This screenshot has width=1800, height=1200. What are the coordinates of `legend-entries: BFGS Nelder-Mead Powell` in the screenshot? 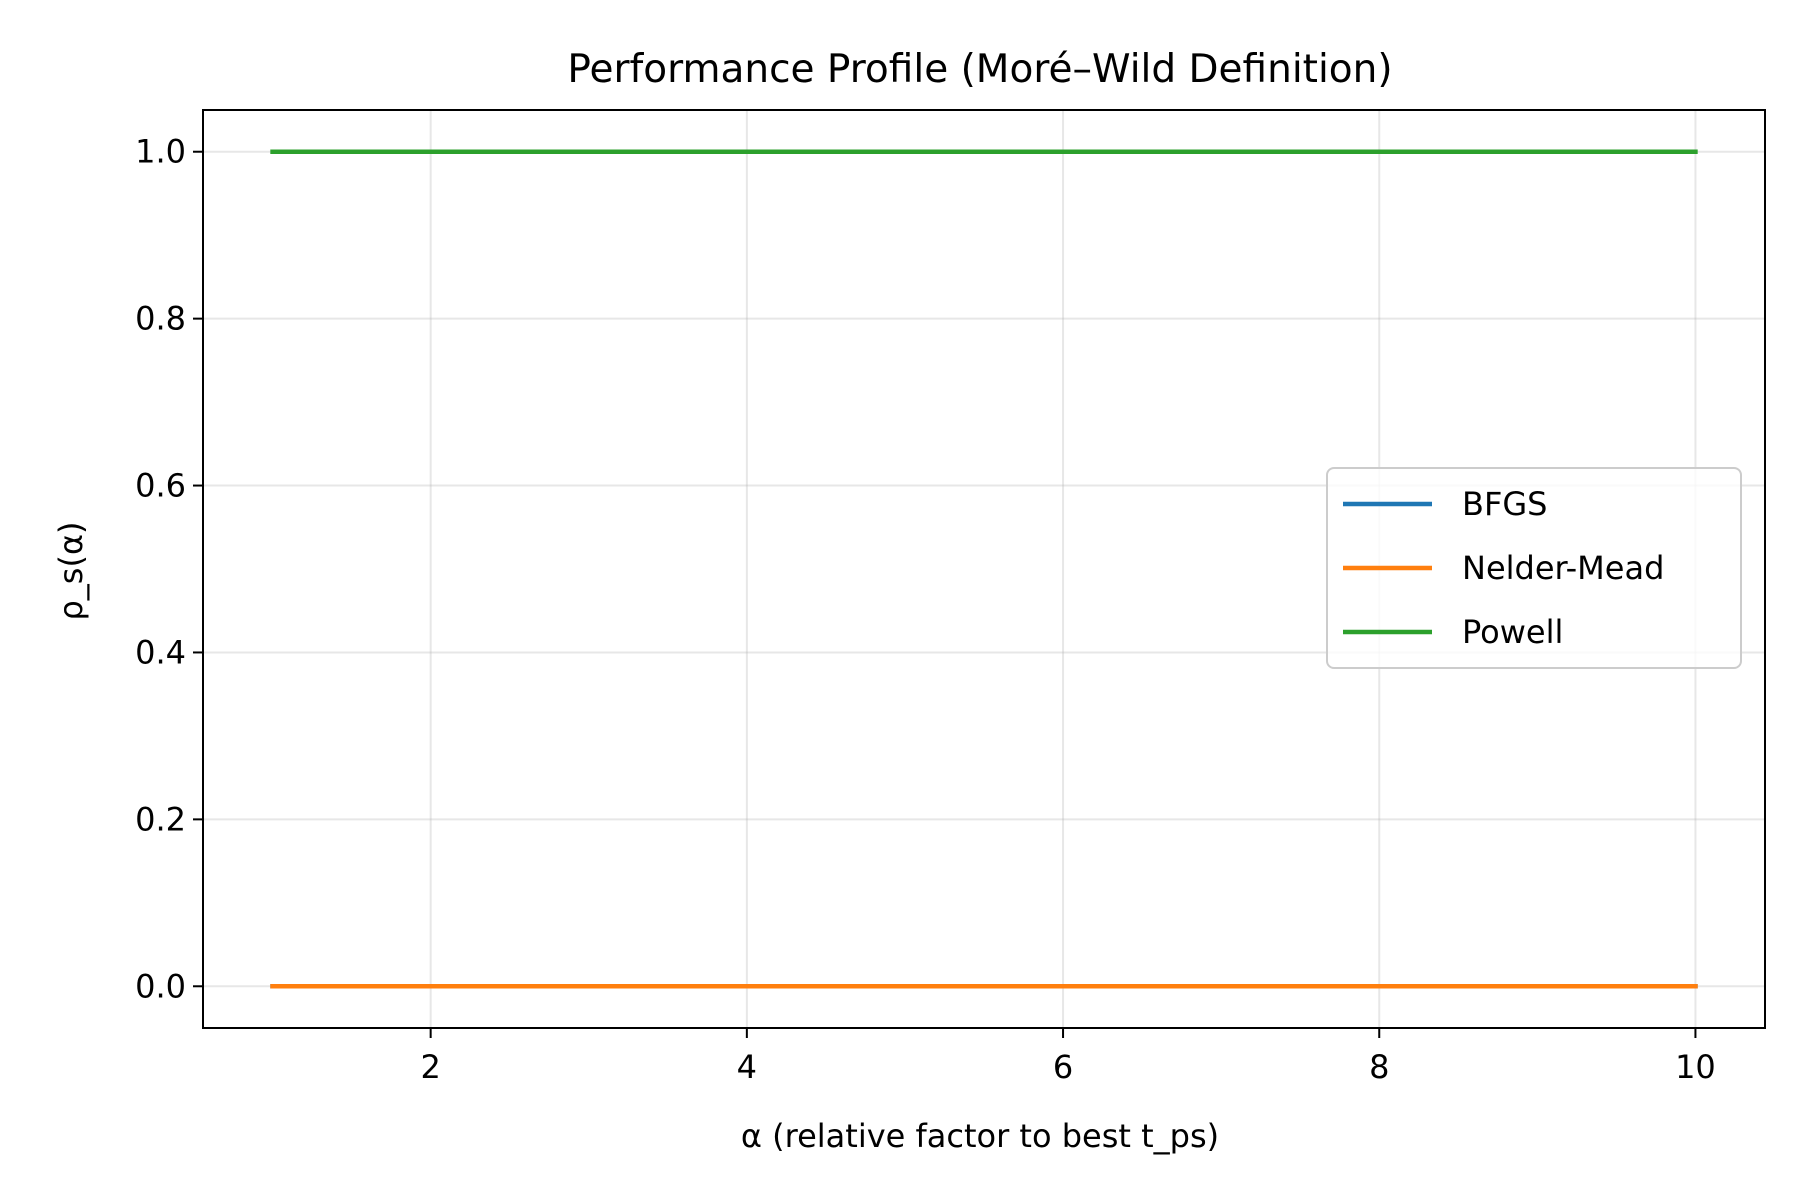 It's located at (1503, 568).